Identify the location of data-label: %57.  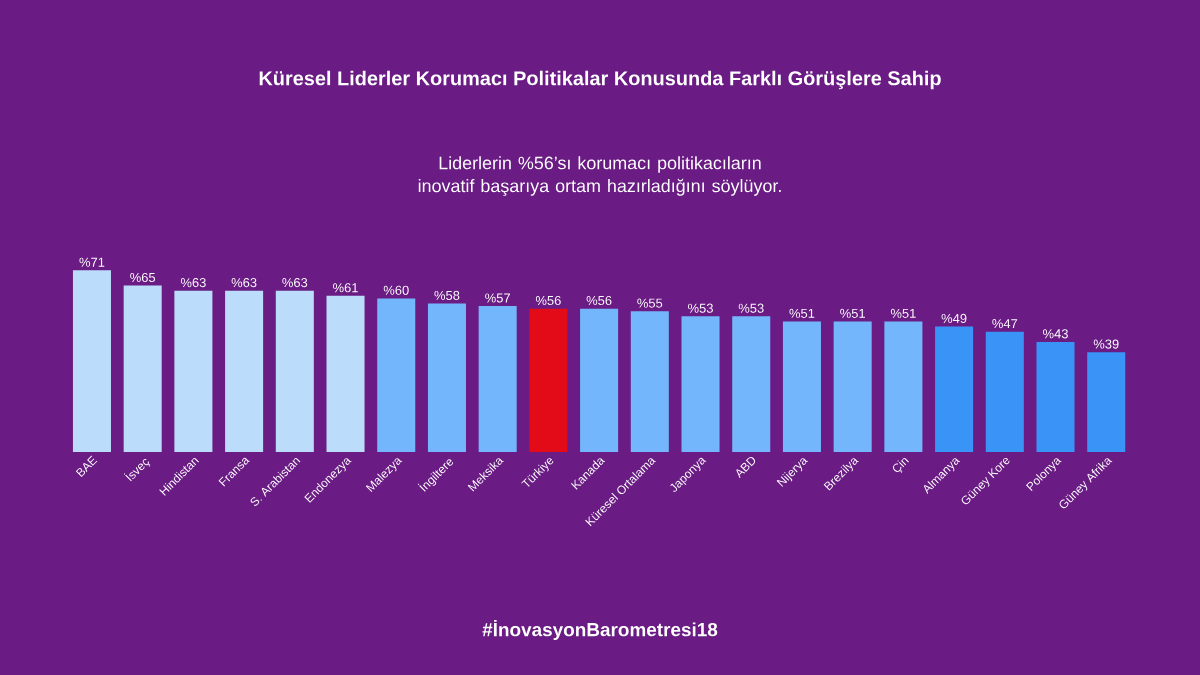
(497, 298).